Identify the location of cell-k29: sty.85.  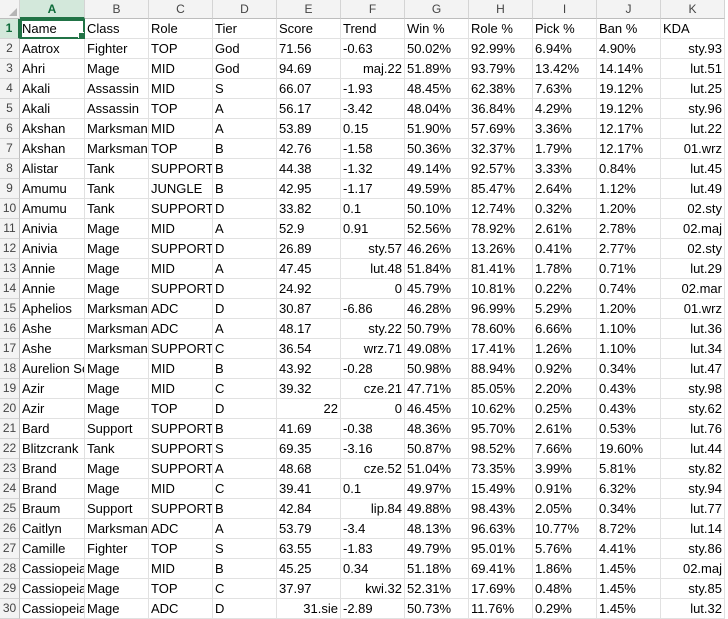
(693, 589).